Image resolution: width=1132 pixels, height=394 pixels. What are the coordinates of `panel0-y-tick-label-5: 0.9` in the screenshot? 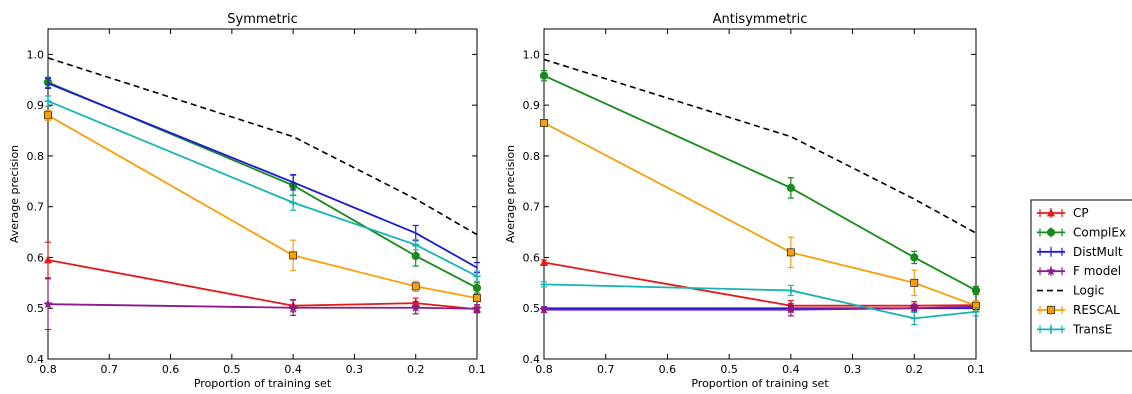 It's located at (36, 105).